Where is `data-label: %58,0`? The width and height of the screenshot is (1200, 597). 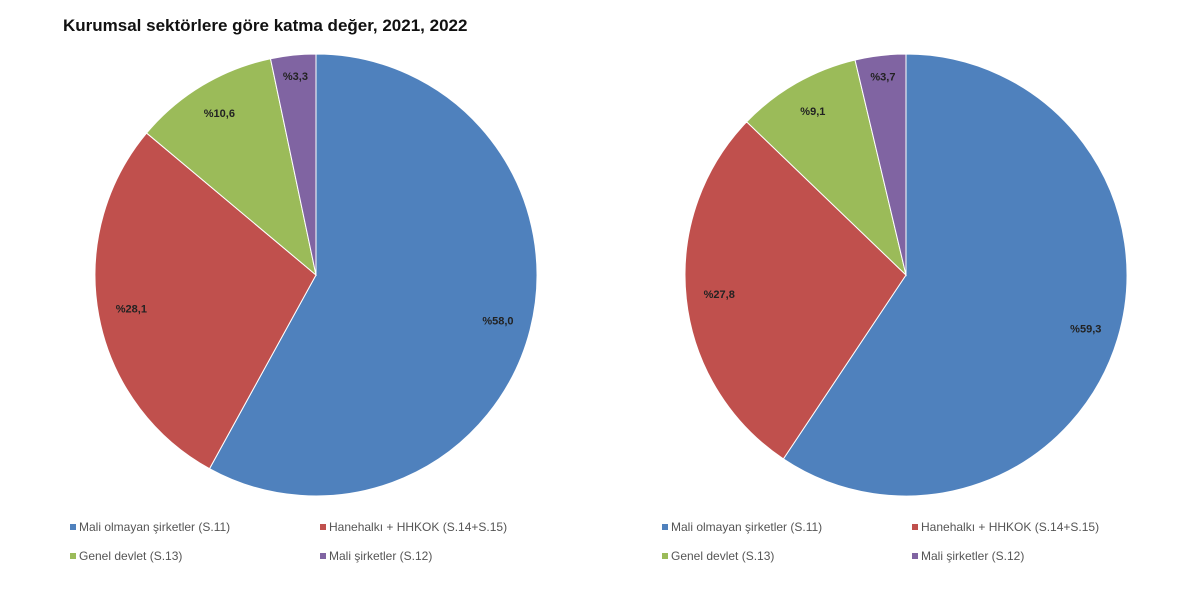
data-label: %58,0 is located at coordinates (497, 322).